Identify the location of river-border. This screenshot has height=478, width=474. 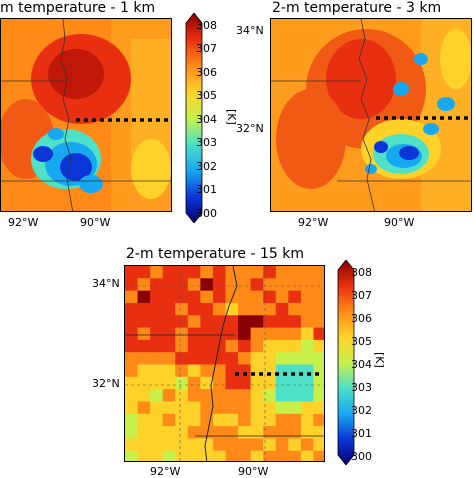
(221, 363).